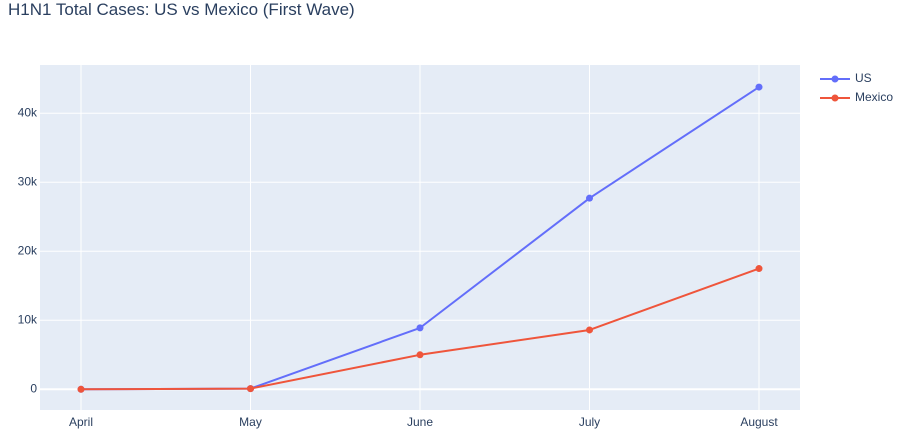  Describe the element at coordinates (863, 78) in the screenshot. I see `legend-label: US` at that location.